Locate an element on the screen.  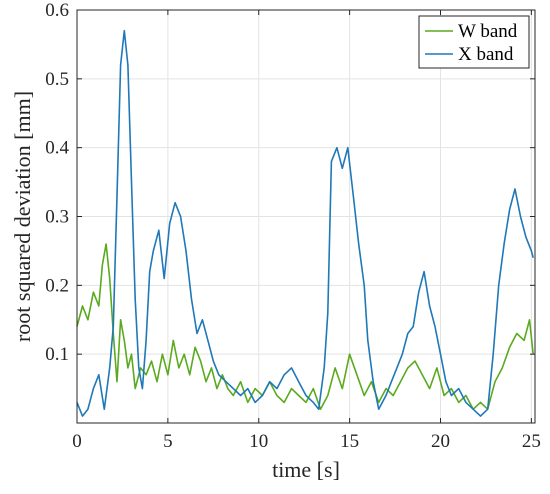
x-tick-label: 10 is located at coordinates (258, 441).